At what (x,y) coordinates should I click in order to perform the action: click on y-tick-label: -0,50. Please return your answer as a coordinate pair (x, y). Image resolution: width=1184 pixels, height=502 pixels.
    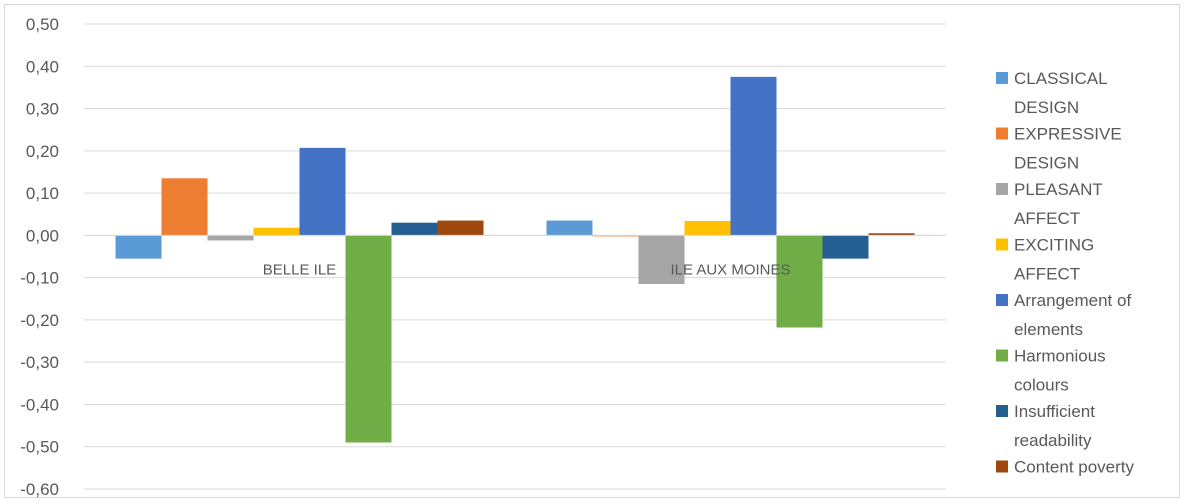
    Looking at the image, I should click on (39, 447).